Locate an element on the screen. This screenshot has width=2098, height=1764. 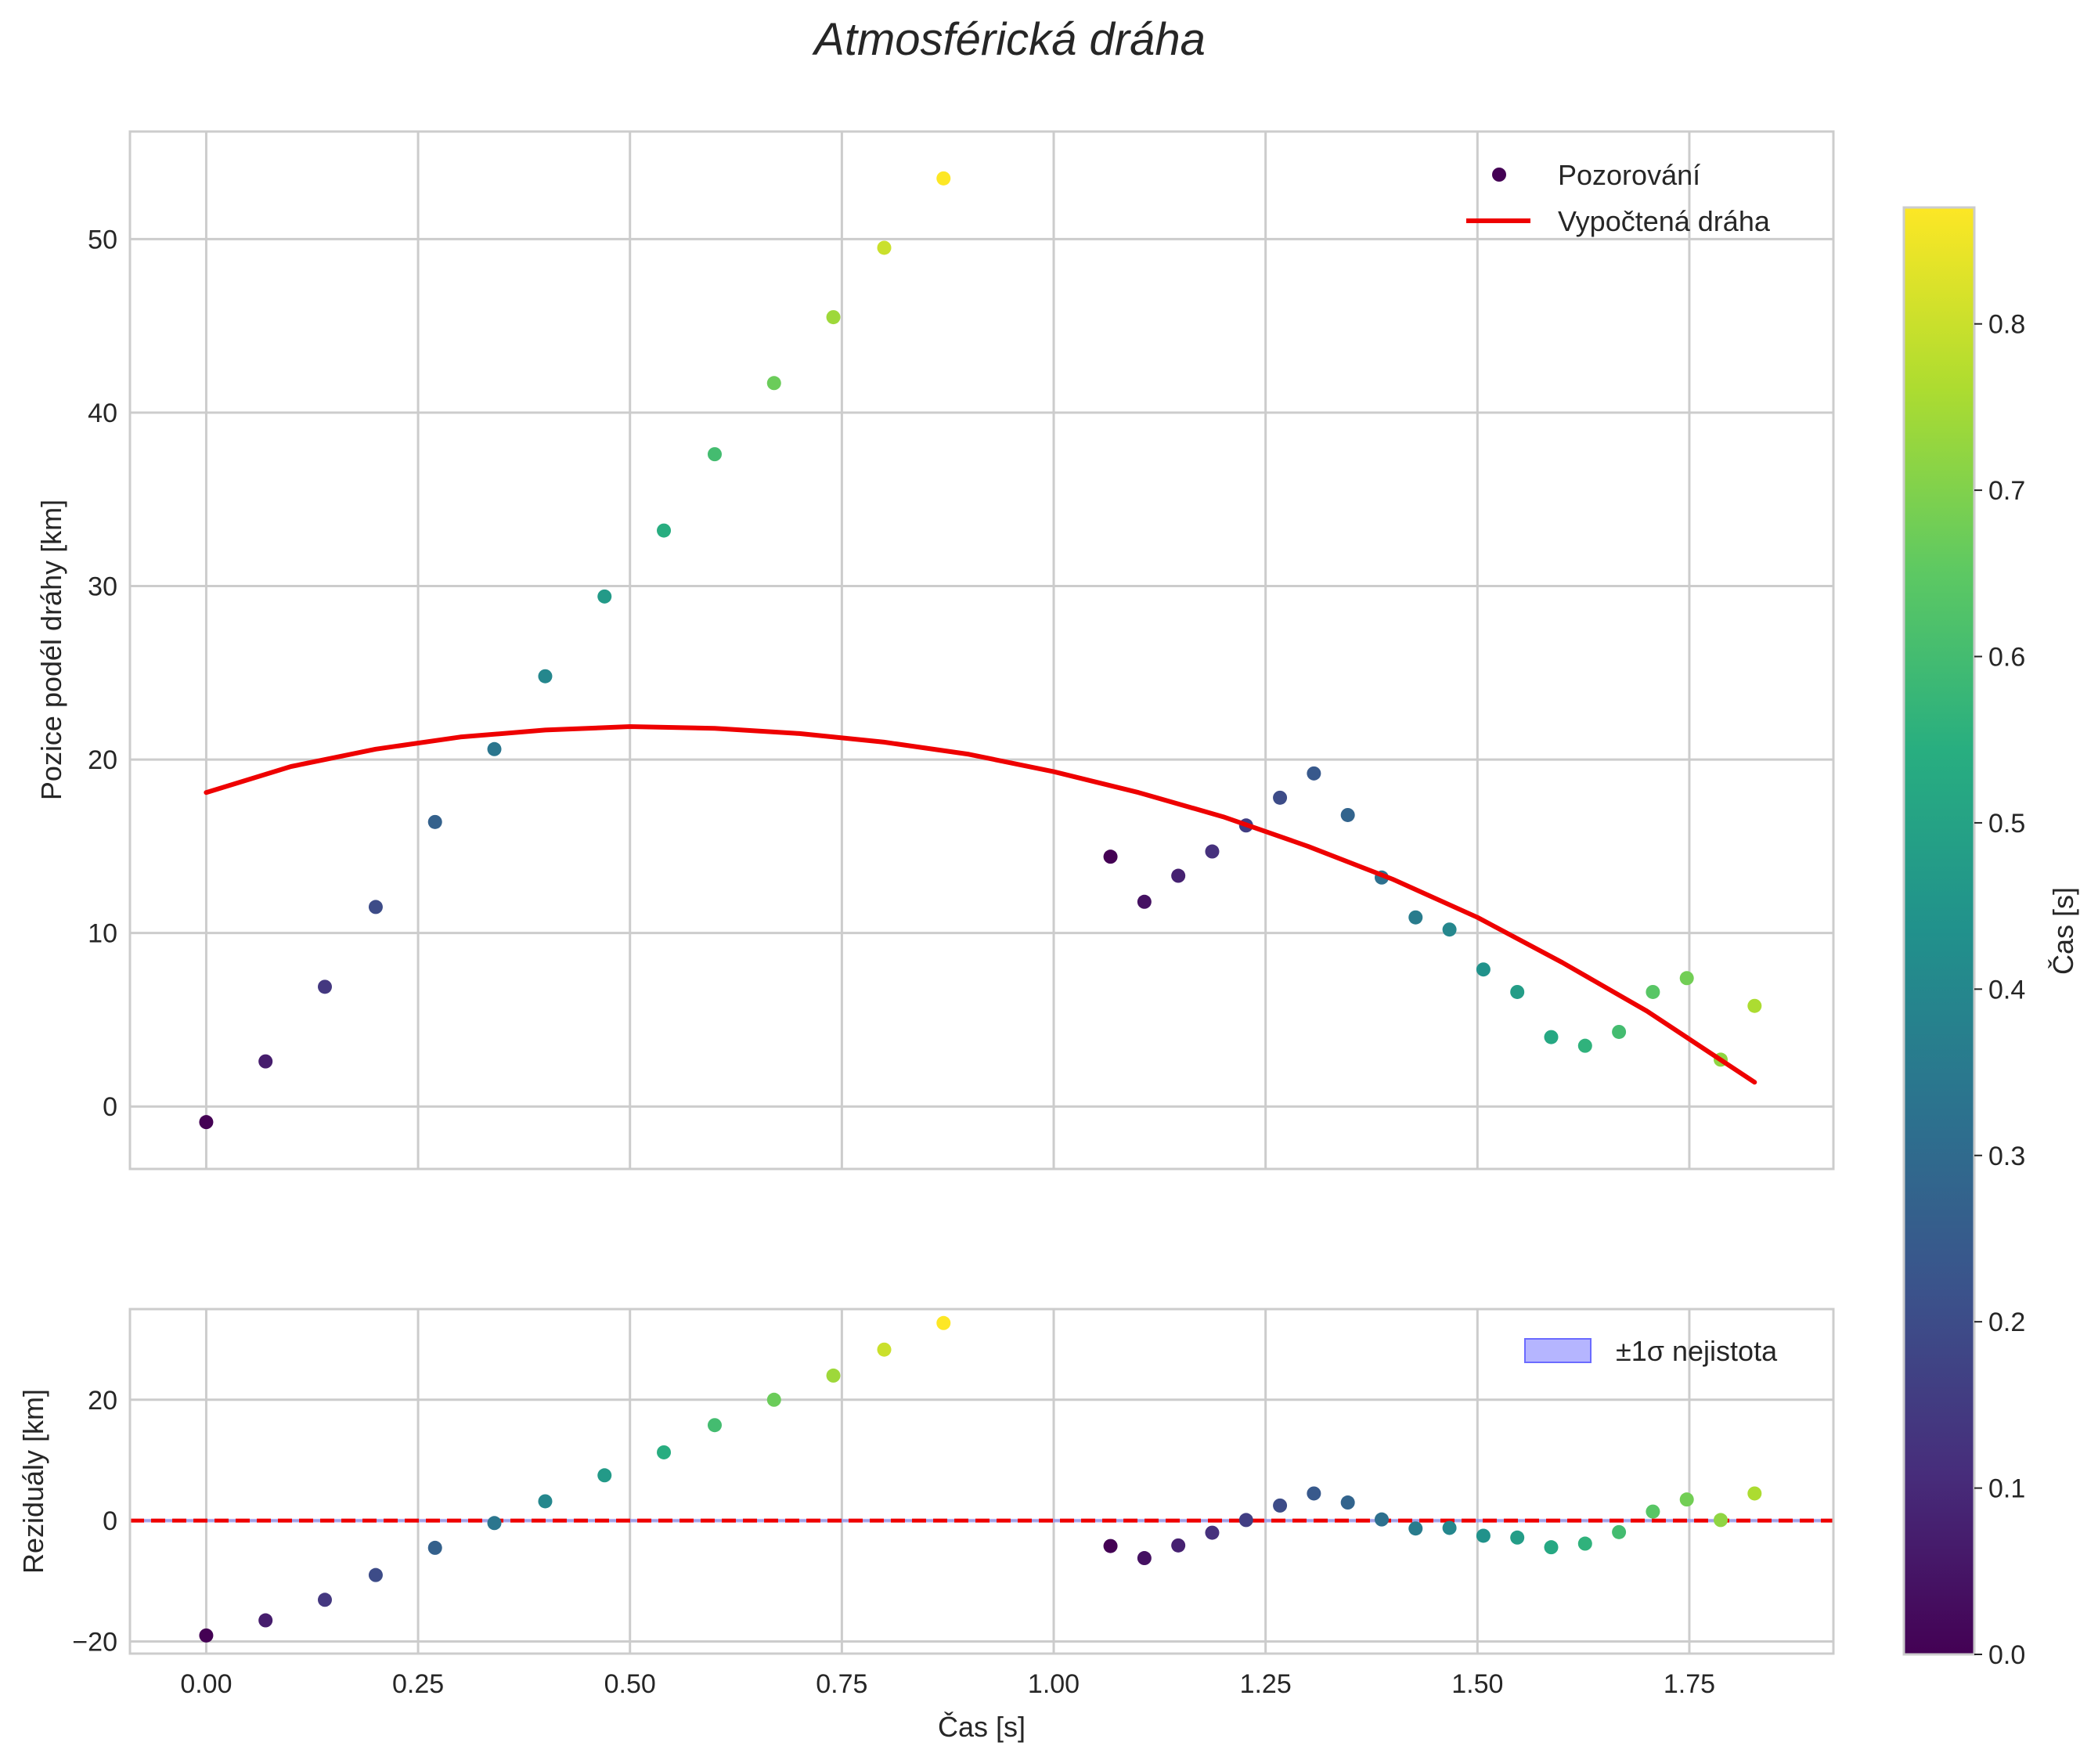
colorbar-tick-label: 0.2 is located at coordinates (2006, 1322).